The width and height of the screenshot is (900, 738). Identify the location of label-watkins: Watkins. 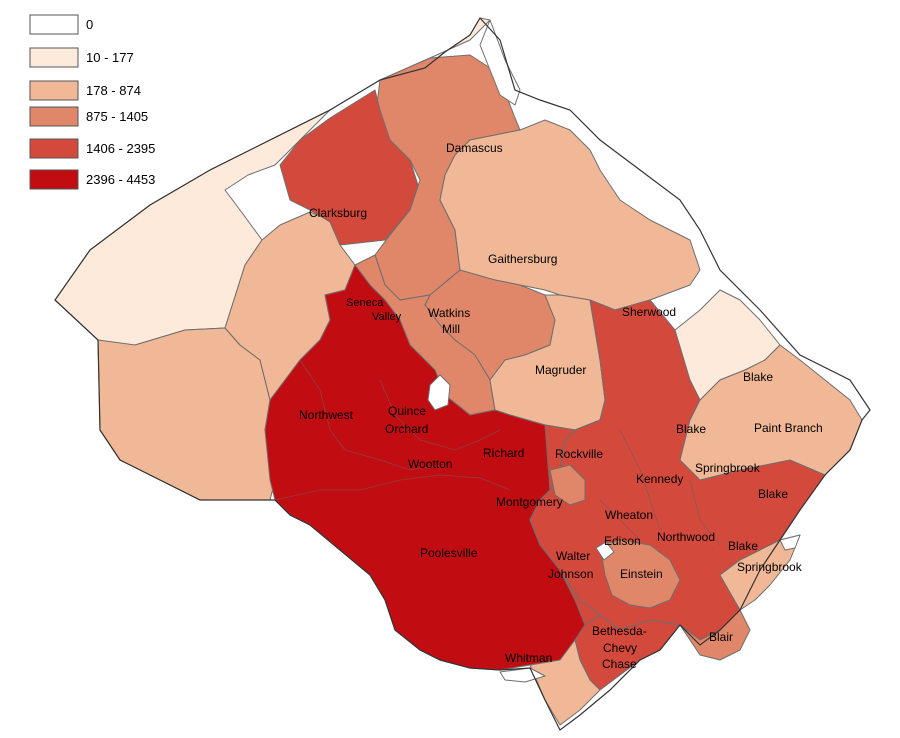
(449, 313).